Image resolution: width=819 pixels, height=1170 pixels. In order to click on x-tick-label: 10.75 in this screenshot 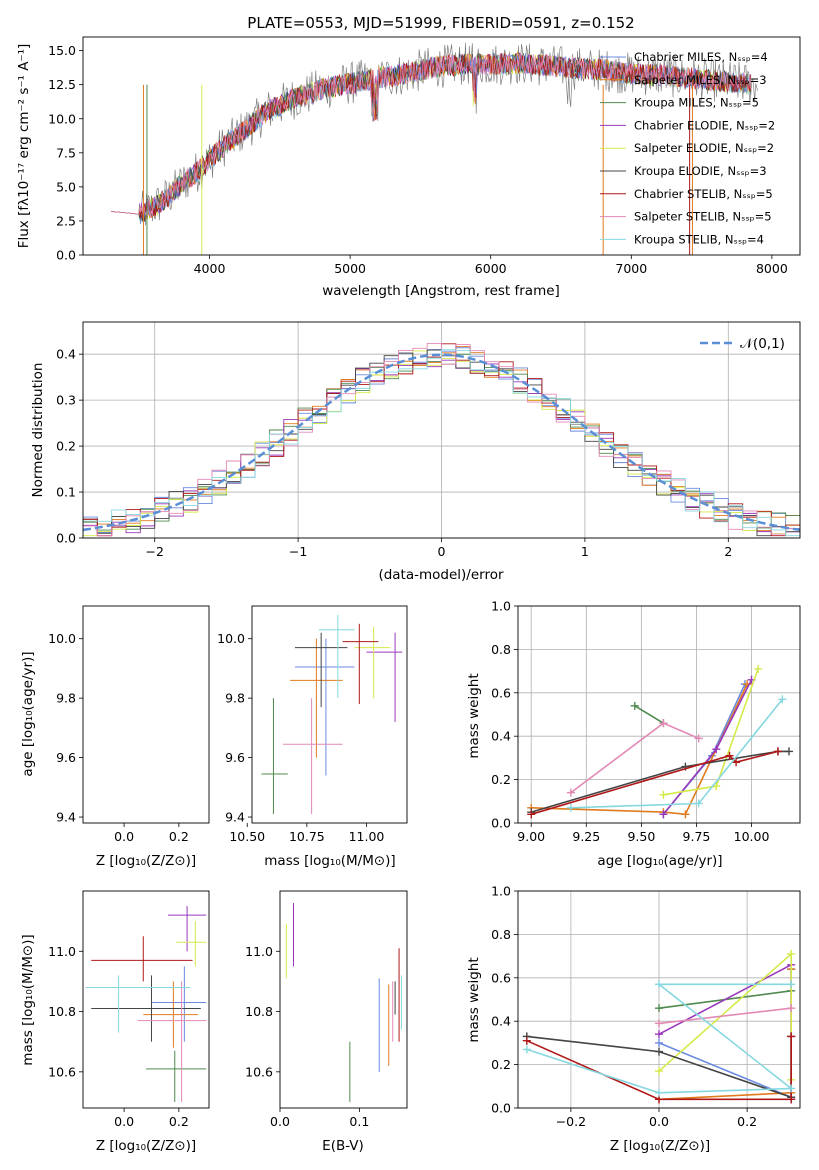, I will do `click(307, 836)`.